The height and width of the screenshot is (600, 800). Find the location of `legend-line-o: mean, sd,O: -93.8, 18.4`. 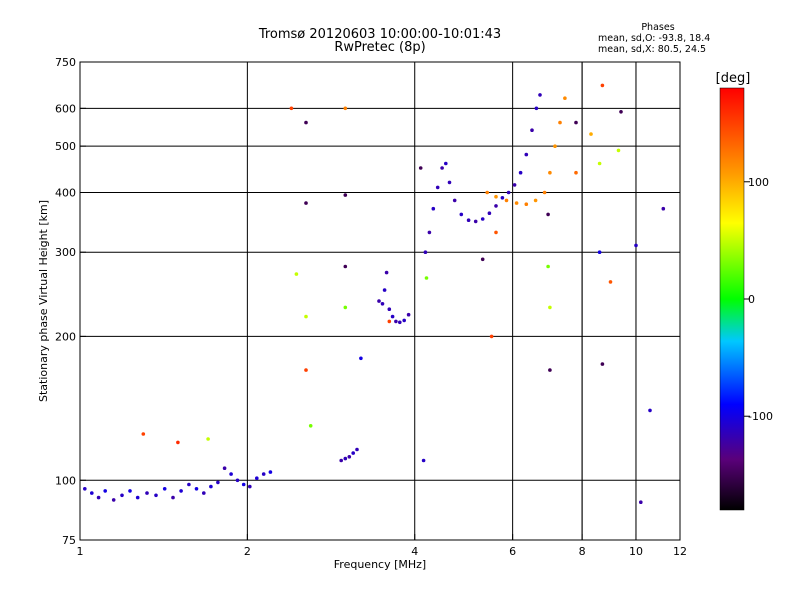

legend-line-o: mean, sd,O: -93.8, 18.4 is located at coordinates (654, 38).